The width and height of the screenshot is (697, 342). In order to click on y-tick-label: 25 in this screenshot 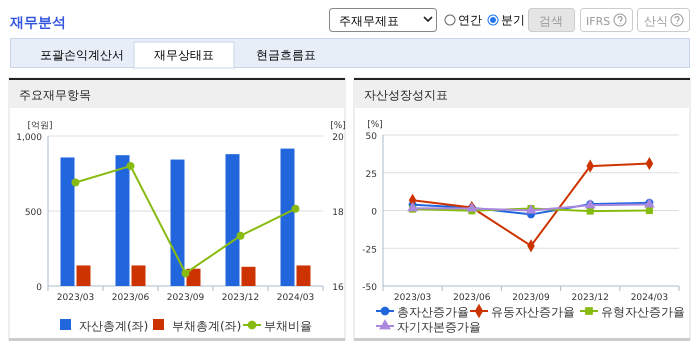, I will do `click(371, 175)`.